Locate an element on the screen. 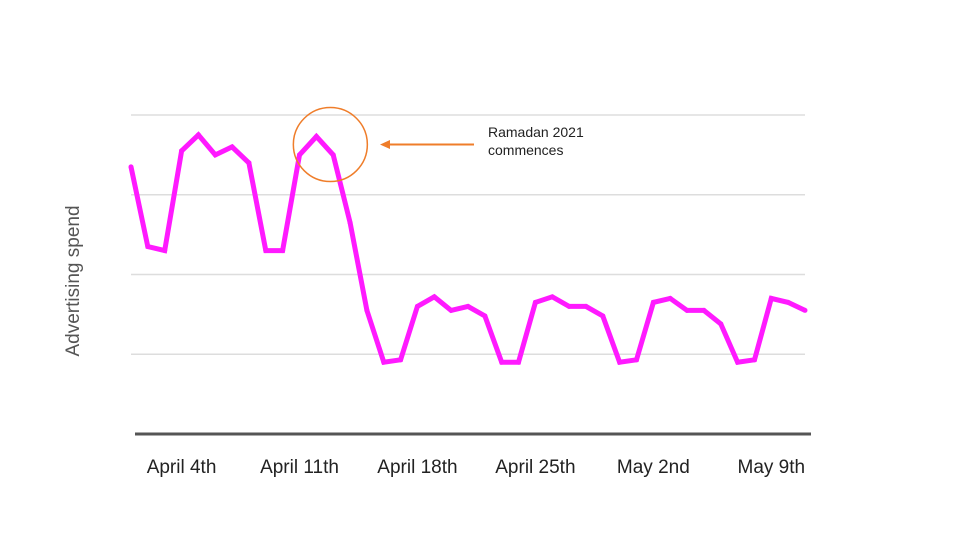 This screenshot has height=540, width=960. annotation-text-line: Ramadan 2021 is located at coordinates (536, 132).